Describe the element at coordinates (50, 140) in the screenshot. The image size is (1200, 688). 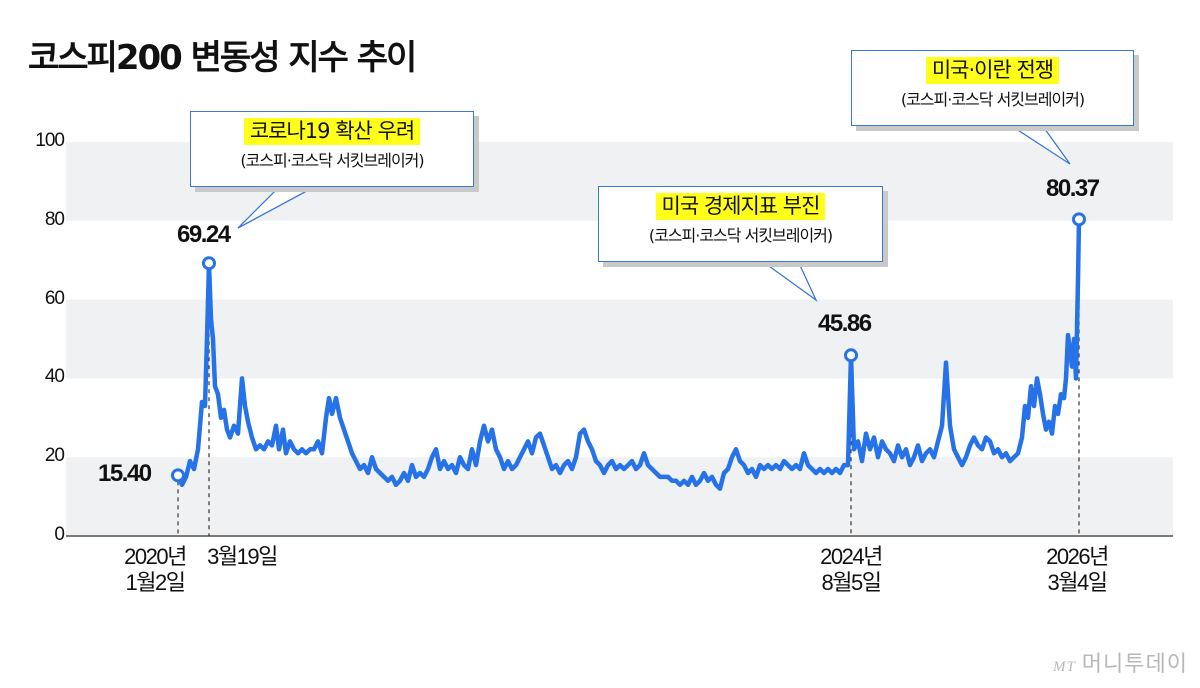
I see `y-tick-label: 100` at that location.